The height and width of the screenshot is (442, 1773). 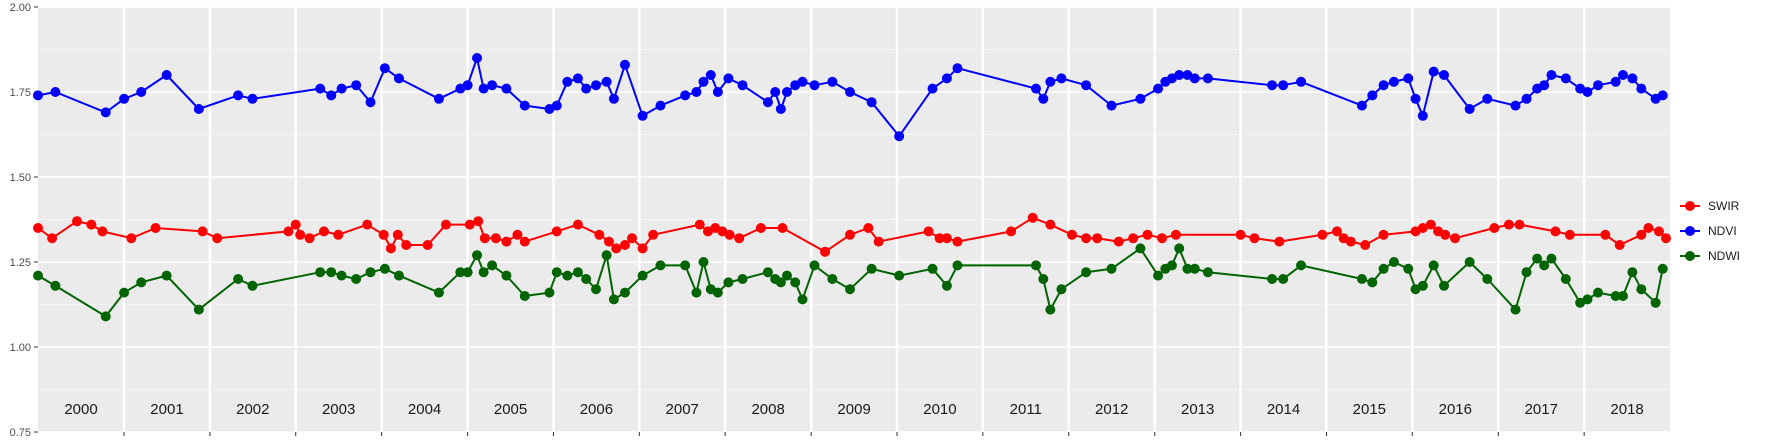 I want to click on year-label: 2013, so click(x=1197, y=409).